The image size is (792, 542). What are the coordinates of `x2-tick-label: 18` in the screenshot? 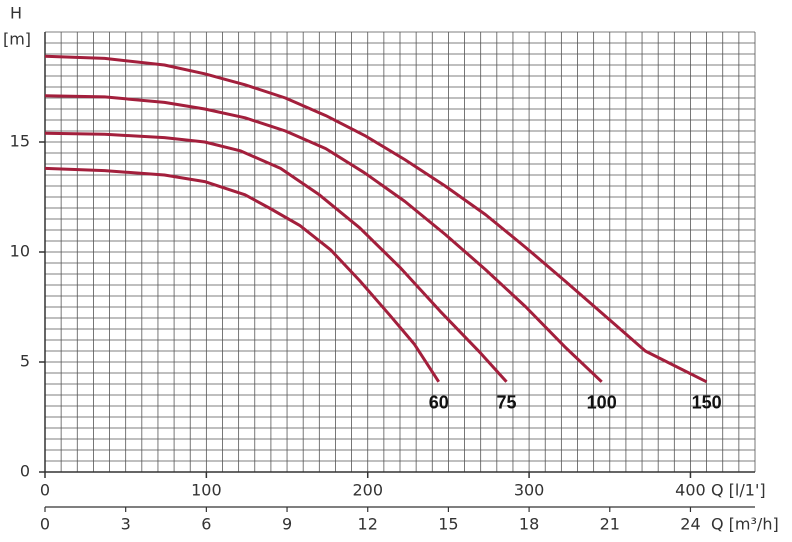 It's located at (529, 524).